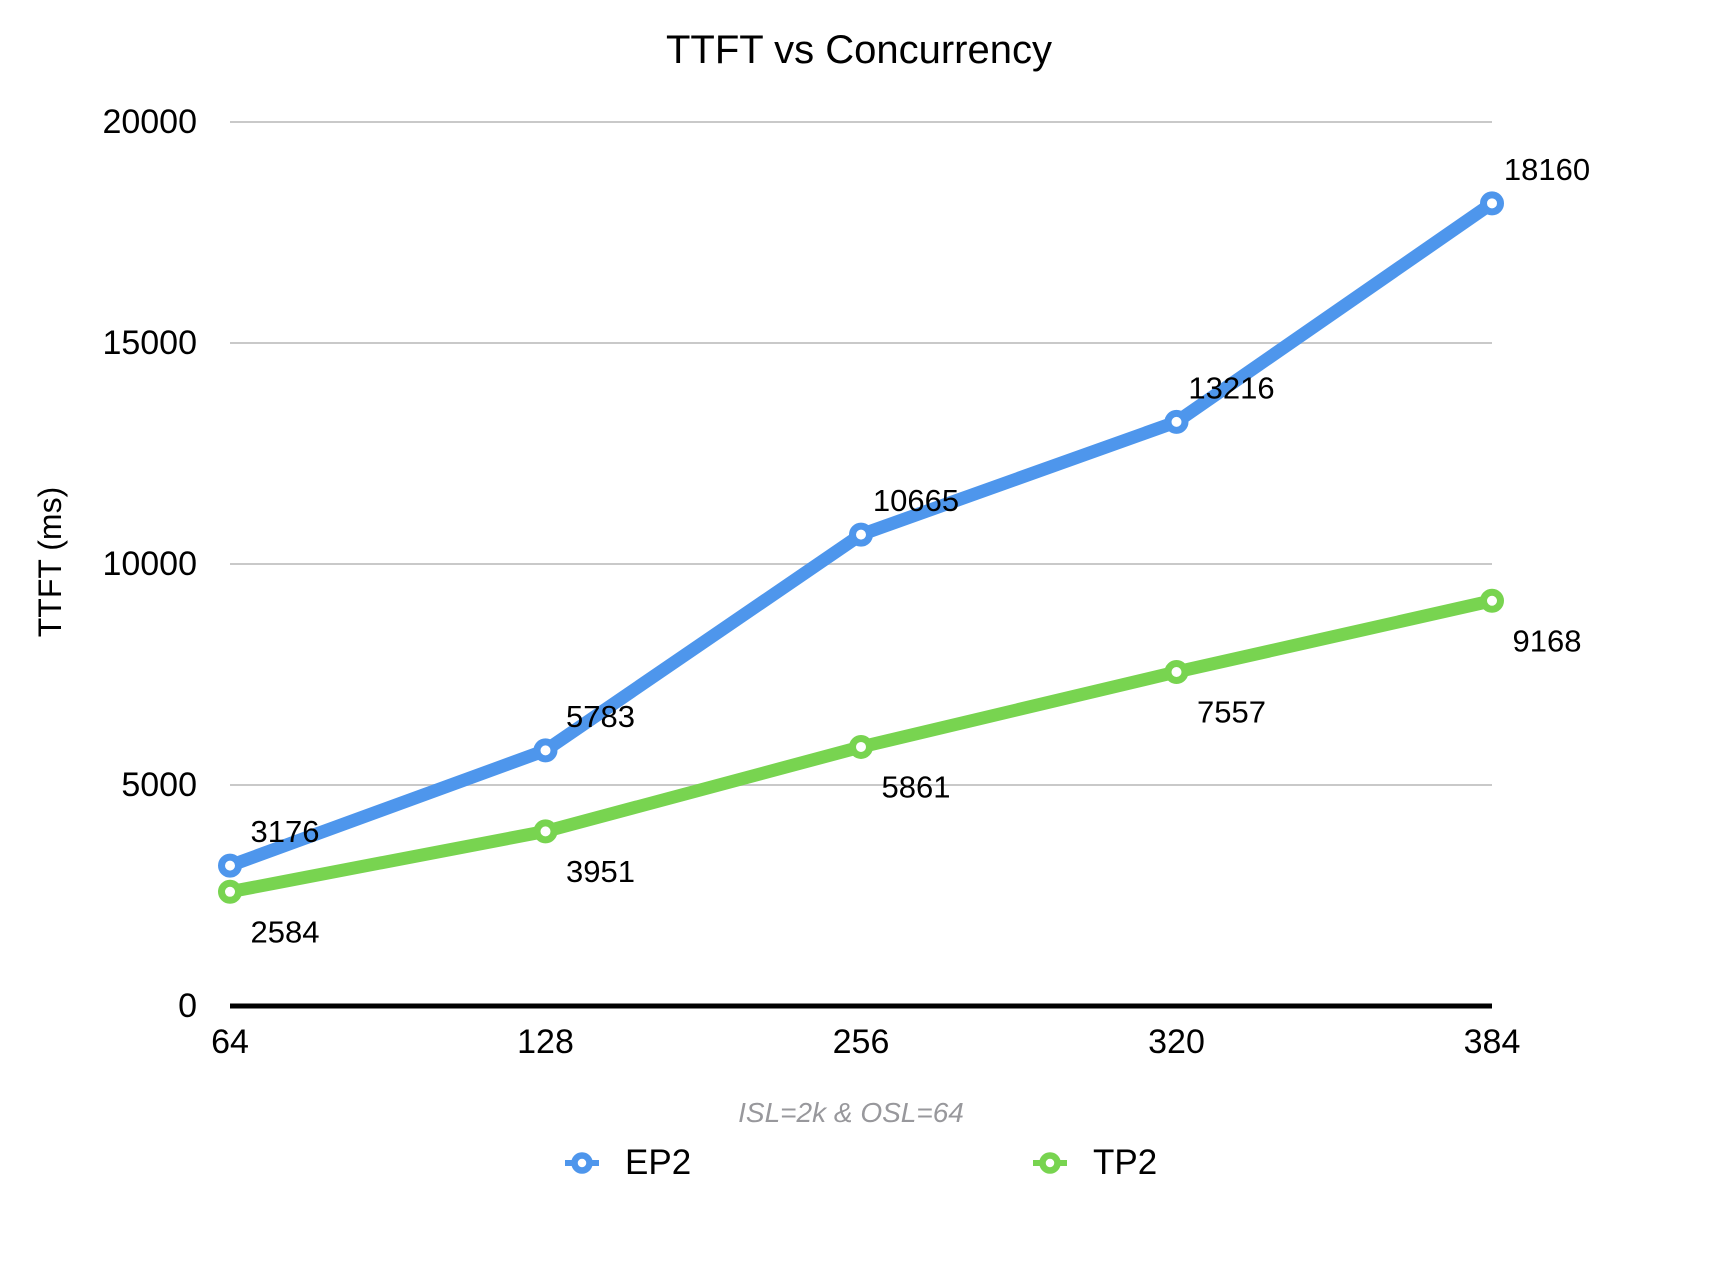 This screenshot has height=1264, width=1718. Describe the element at coordinates (1231, 387) in the screenshot. I see `data-point-label-ep2-320: 13216` at that location.